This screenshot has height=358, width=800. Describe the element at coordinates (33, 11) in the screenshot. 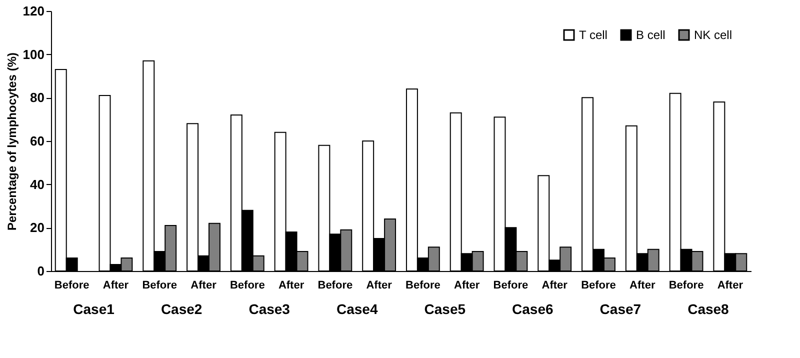

I see `y-tick-label: 120` at that location.